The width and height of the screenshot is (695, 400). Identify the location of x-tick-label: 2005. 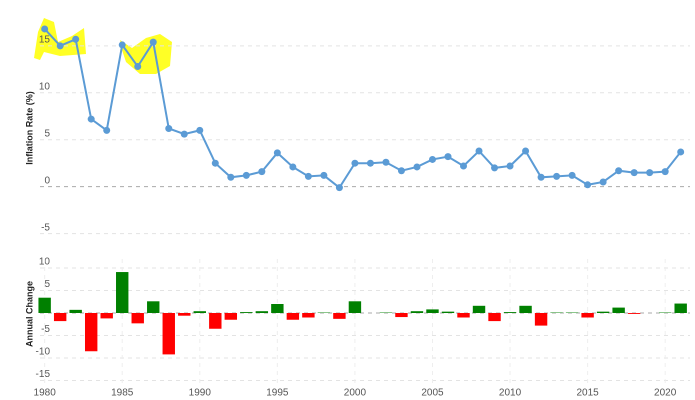
(432, 393).